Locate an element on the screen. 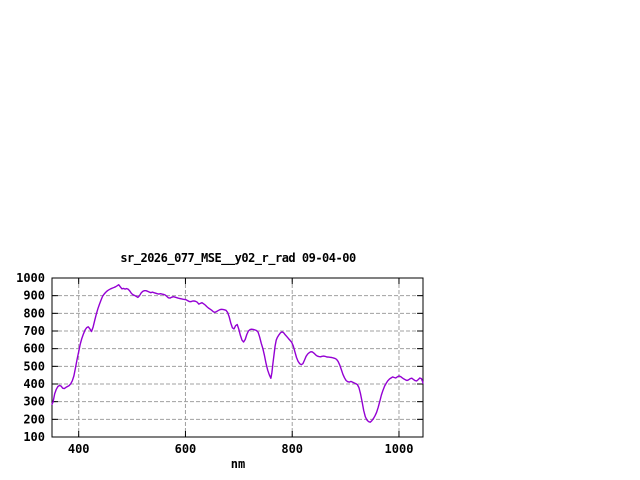 This screenshot has width=640, height=480. x-axis-label: nm is located at coordinates (238, 464).